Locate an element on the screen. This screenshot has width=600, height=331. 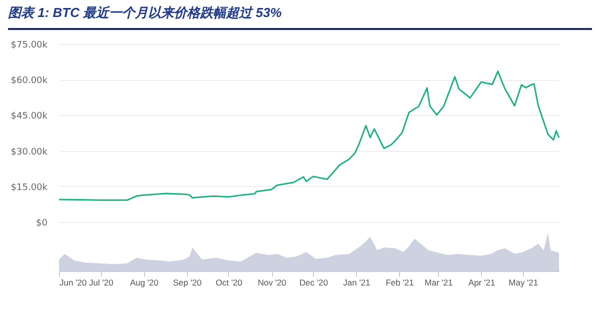
y-tick-label: $75.00k is located at coordinates (29, 45).